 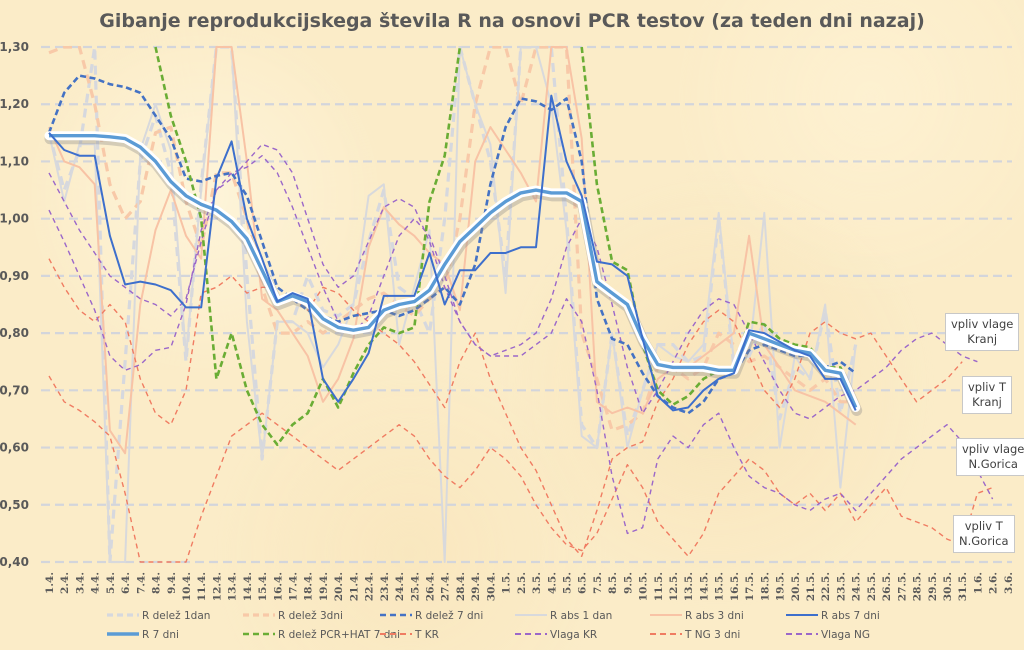 What do you see at coordinates (321, 635) in the screenshot?
I see `legend-item-r-dele-pcr-hat-7-dni: R delež PCR+HAT 7 dni` at bounding box center [321, 635].